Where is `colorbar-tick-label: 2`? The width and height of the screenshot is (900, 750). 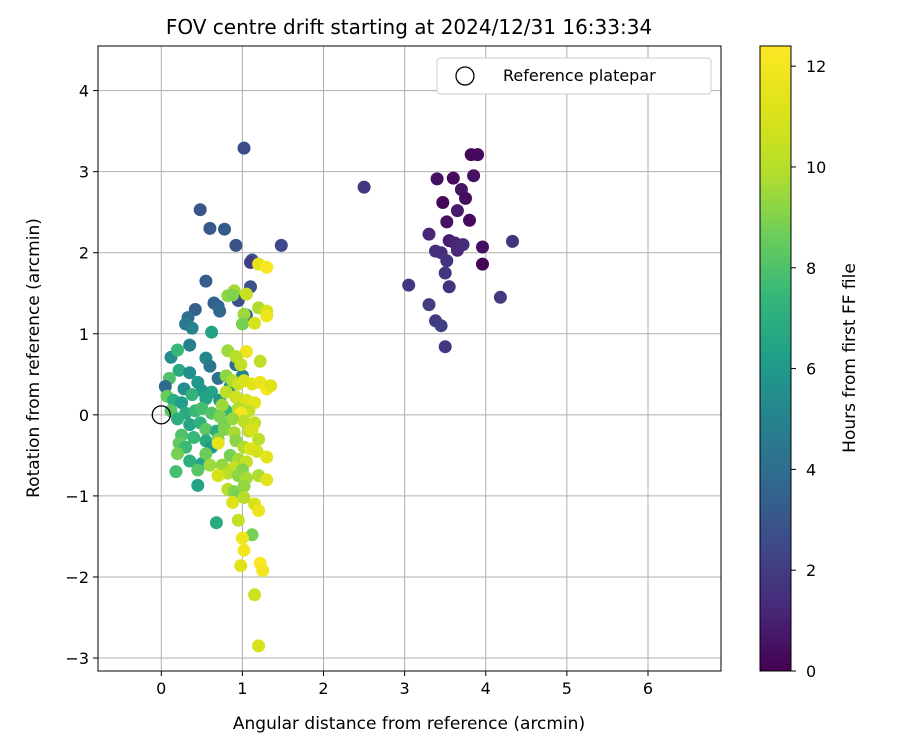
colorbar-tick-label: 2 is located at coordinates (811, 570).